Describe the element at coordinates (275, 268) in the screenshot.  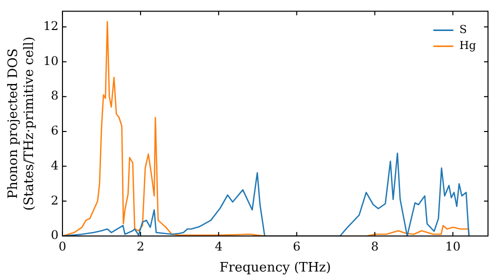
I see `x-axis-title: Frequency (THz)` at that location.